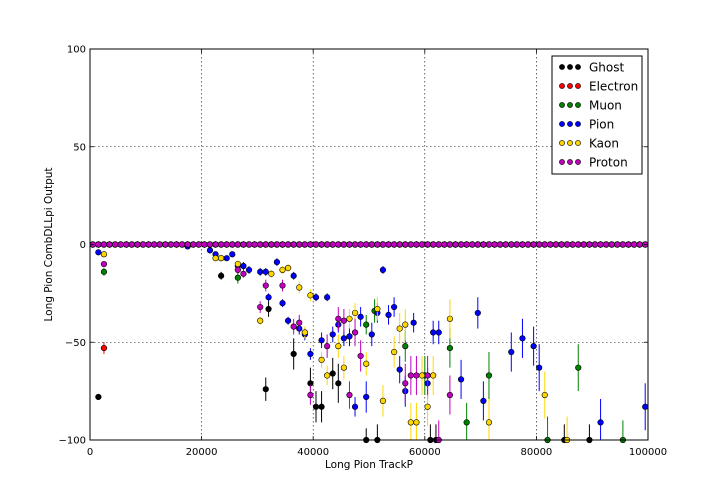  I want to click on legend-label: Muon, so click(605, 106).